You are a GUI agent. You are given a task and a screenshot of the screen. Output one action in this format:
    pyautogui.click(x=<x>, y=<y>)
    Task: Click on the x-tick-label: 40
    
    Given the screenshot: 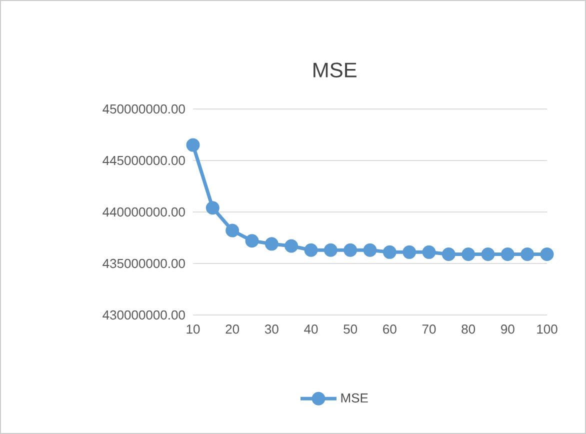 What is the action you would take?
    pyautogui.click(x=311, y=329)
    